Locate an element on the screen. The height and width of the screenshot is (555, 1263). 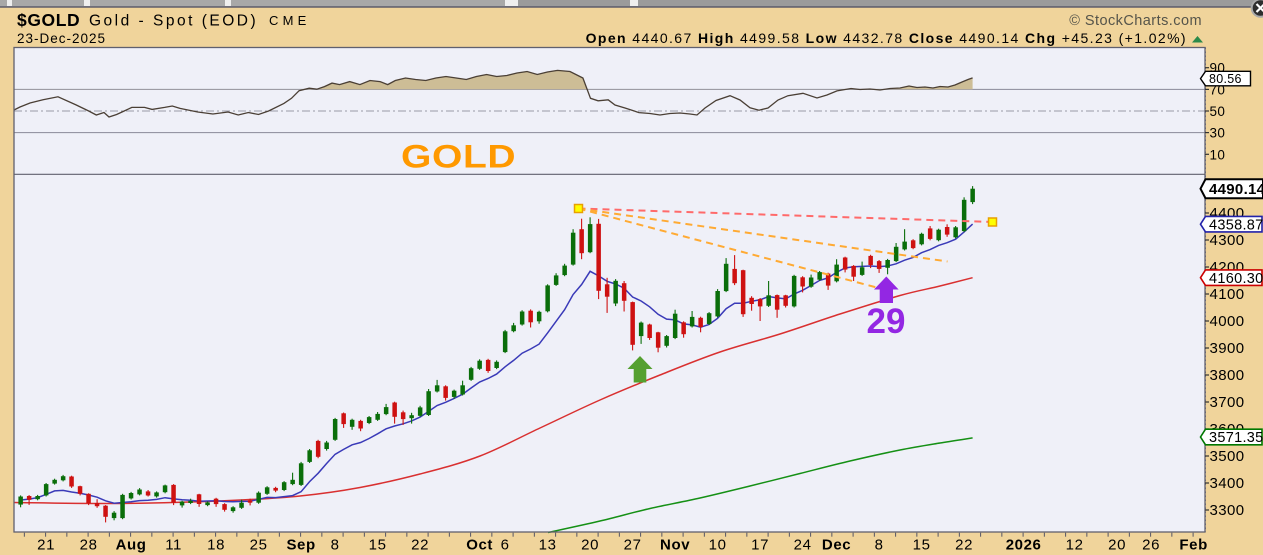
svg-text: 3400 is located at coordinates (1227, 483).